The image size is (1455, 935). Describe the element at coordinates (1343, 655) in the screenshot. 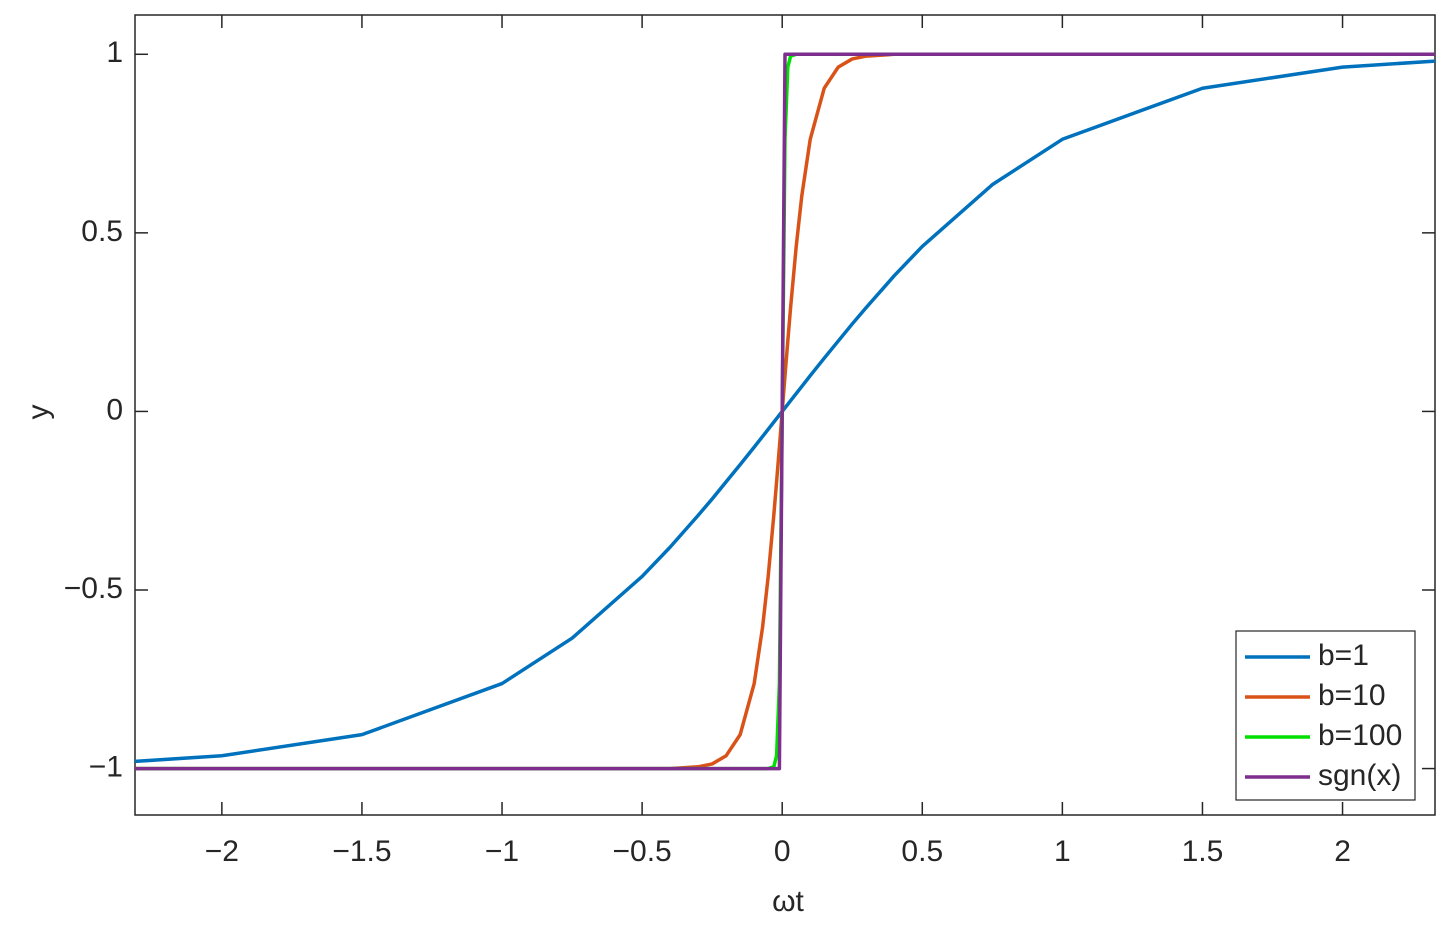

I see `legend-label: b=1` at that location.